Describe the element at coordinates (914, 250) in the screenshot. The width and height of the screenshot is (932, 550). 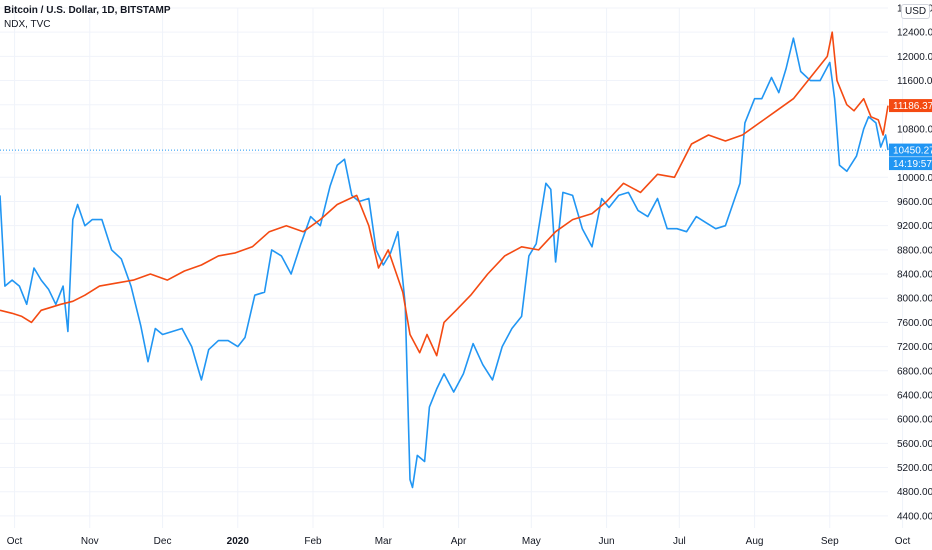
I see `y-tick-label: 8800.00` at that location.